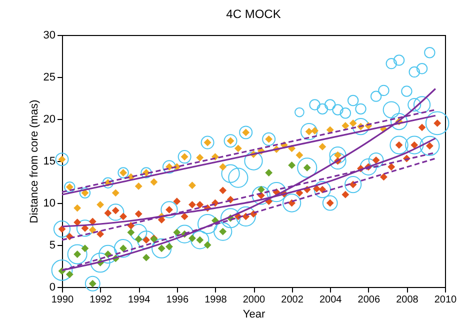 Image resolution: width=463 pixels, height=324 pixels. Describe the element at coordinates (253, 14) in the screenshot. I see `chart-title: 4C MOCK` at that location.